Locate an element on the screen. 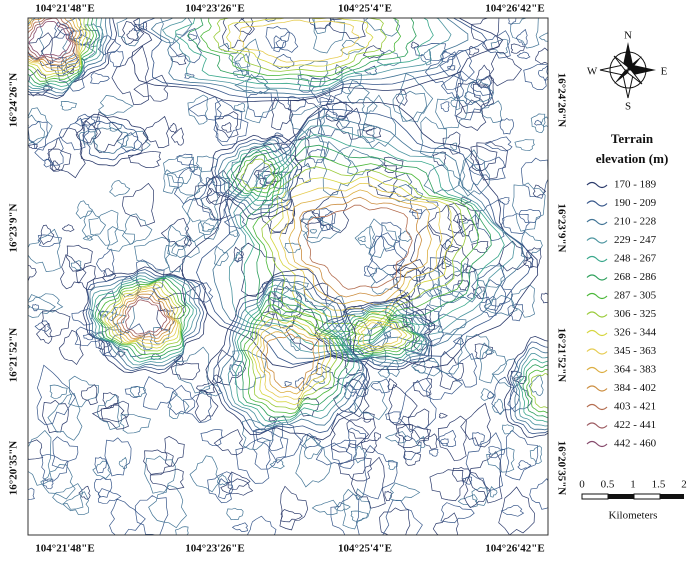 The width and height of the screenshot is (687, 568). legend-label: 364 - 383 is located at coordinates (635, 370).